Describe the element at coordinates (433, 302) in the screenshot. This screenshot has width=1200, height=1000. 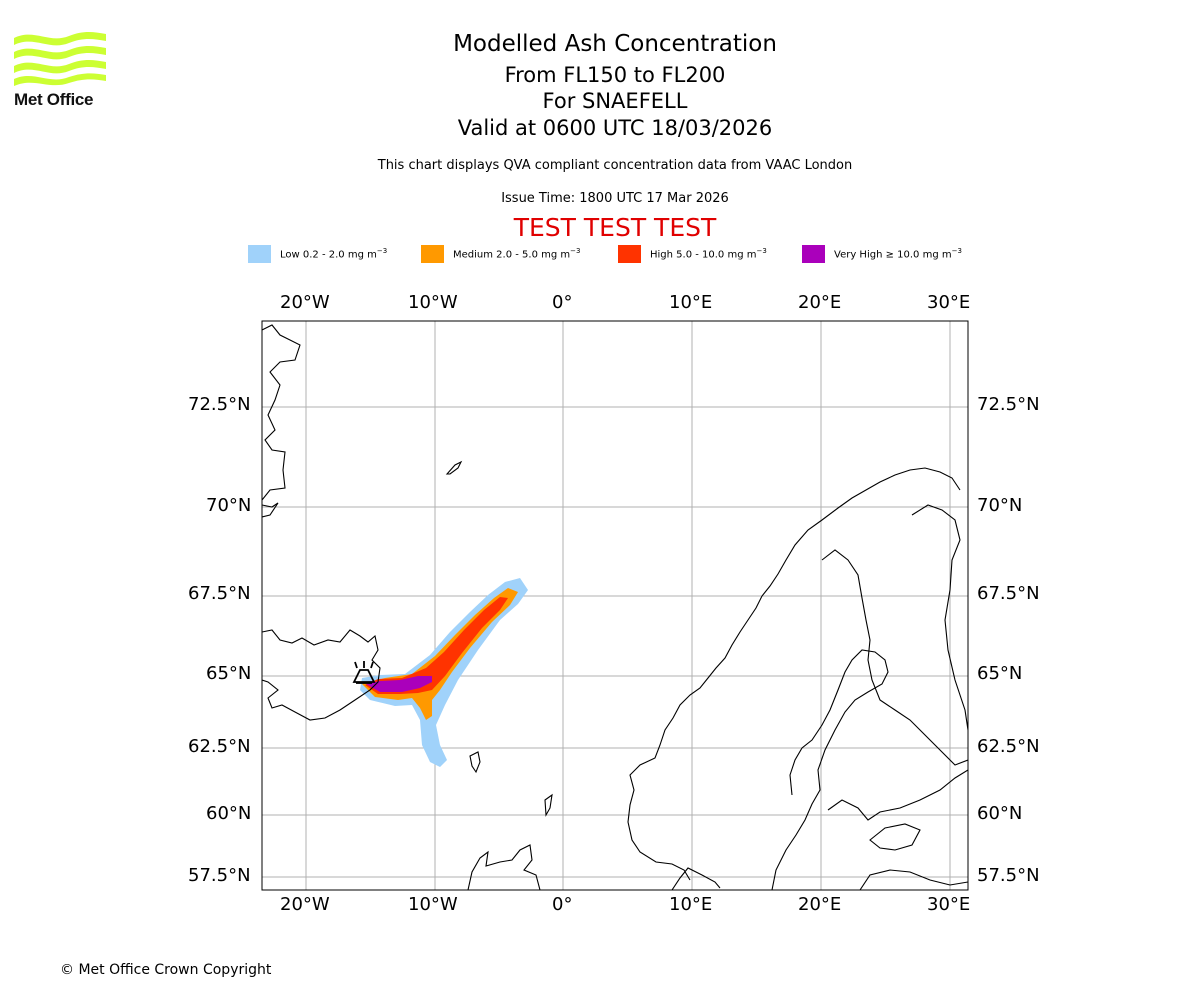
I see `lon-label-top-10w: 10°W` at that location.